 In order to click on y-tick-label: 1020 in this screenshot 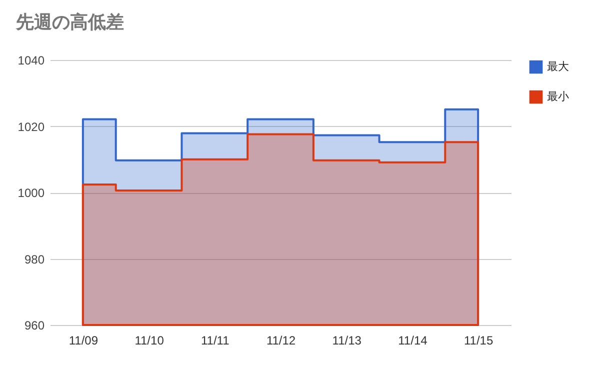, I will do `click(31, 127)`.